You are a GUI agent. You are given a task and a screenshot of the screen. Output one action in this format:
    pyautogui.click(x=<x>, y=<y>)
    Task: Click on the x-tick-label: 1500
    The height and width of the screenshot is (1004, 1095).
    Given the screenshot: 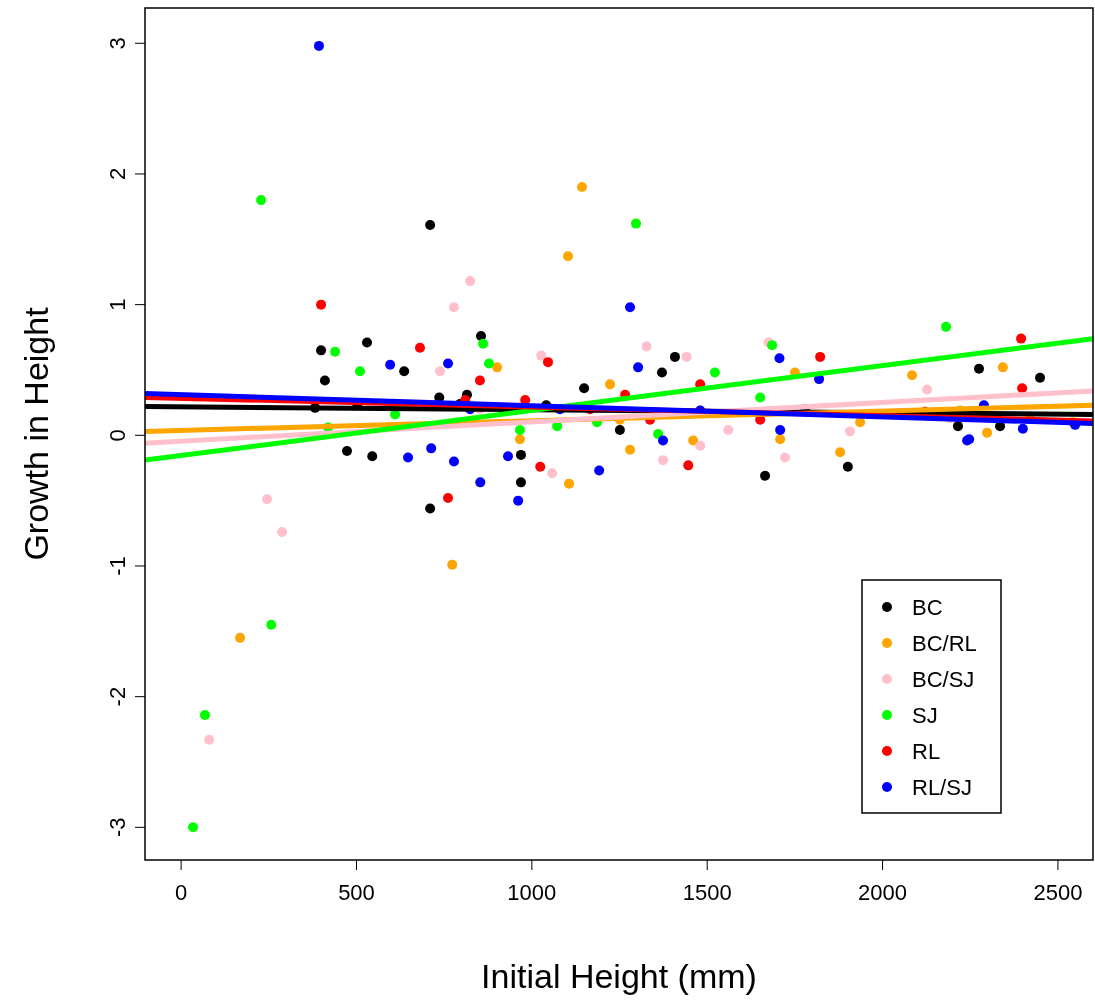 What is the action you would take?
    pyautogui.click(x=707, y=892)
    